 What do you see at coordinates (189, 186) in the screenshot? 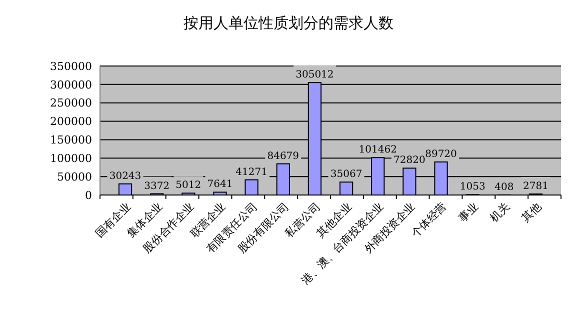
I see `data-label: 5012` at bounding box center [189, 186].